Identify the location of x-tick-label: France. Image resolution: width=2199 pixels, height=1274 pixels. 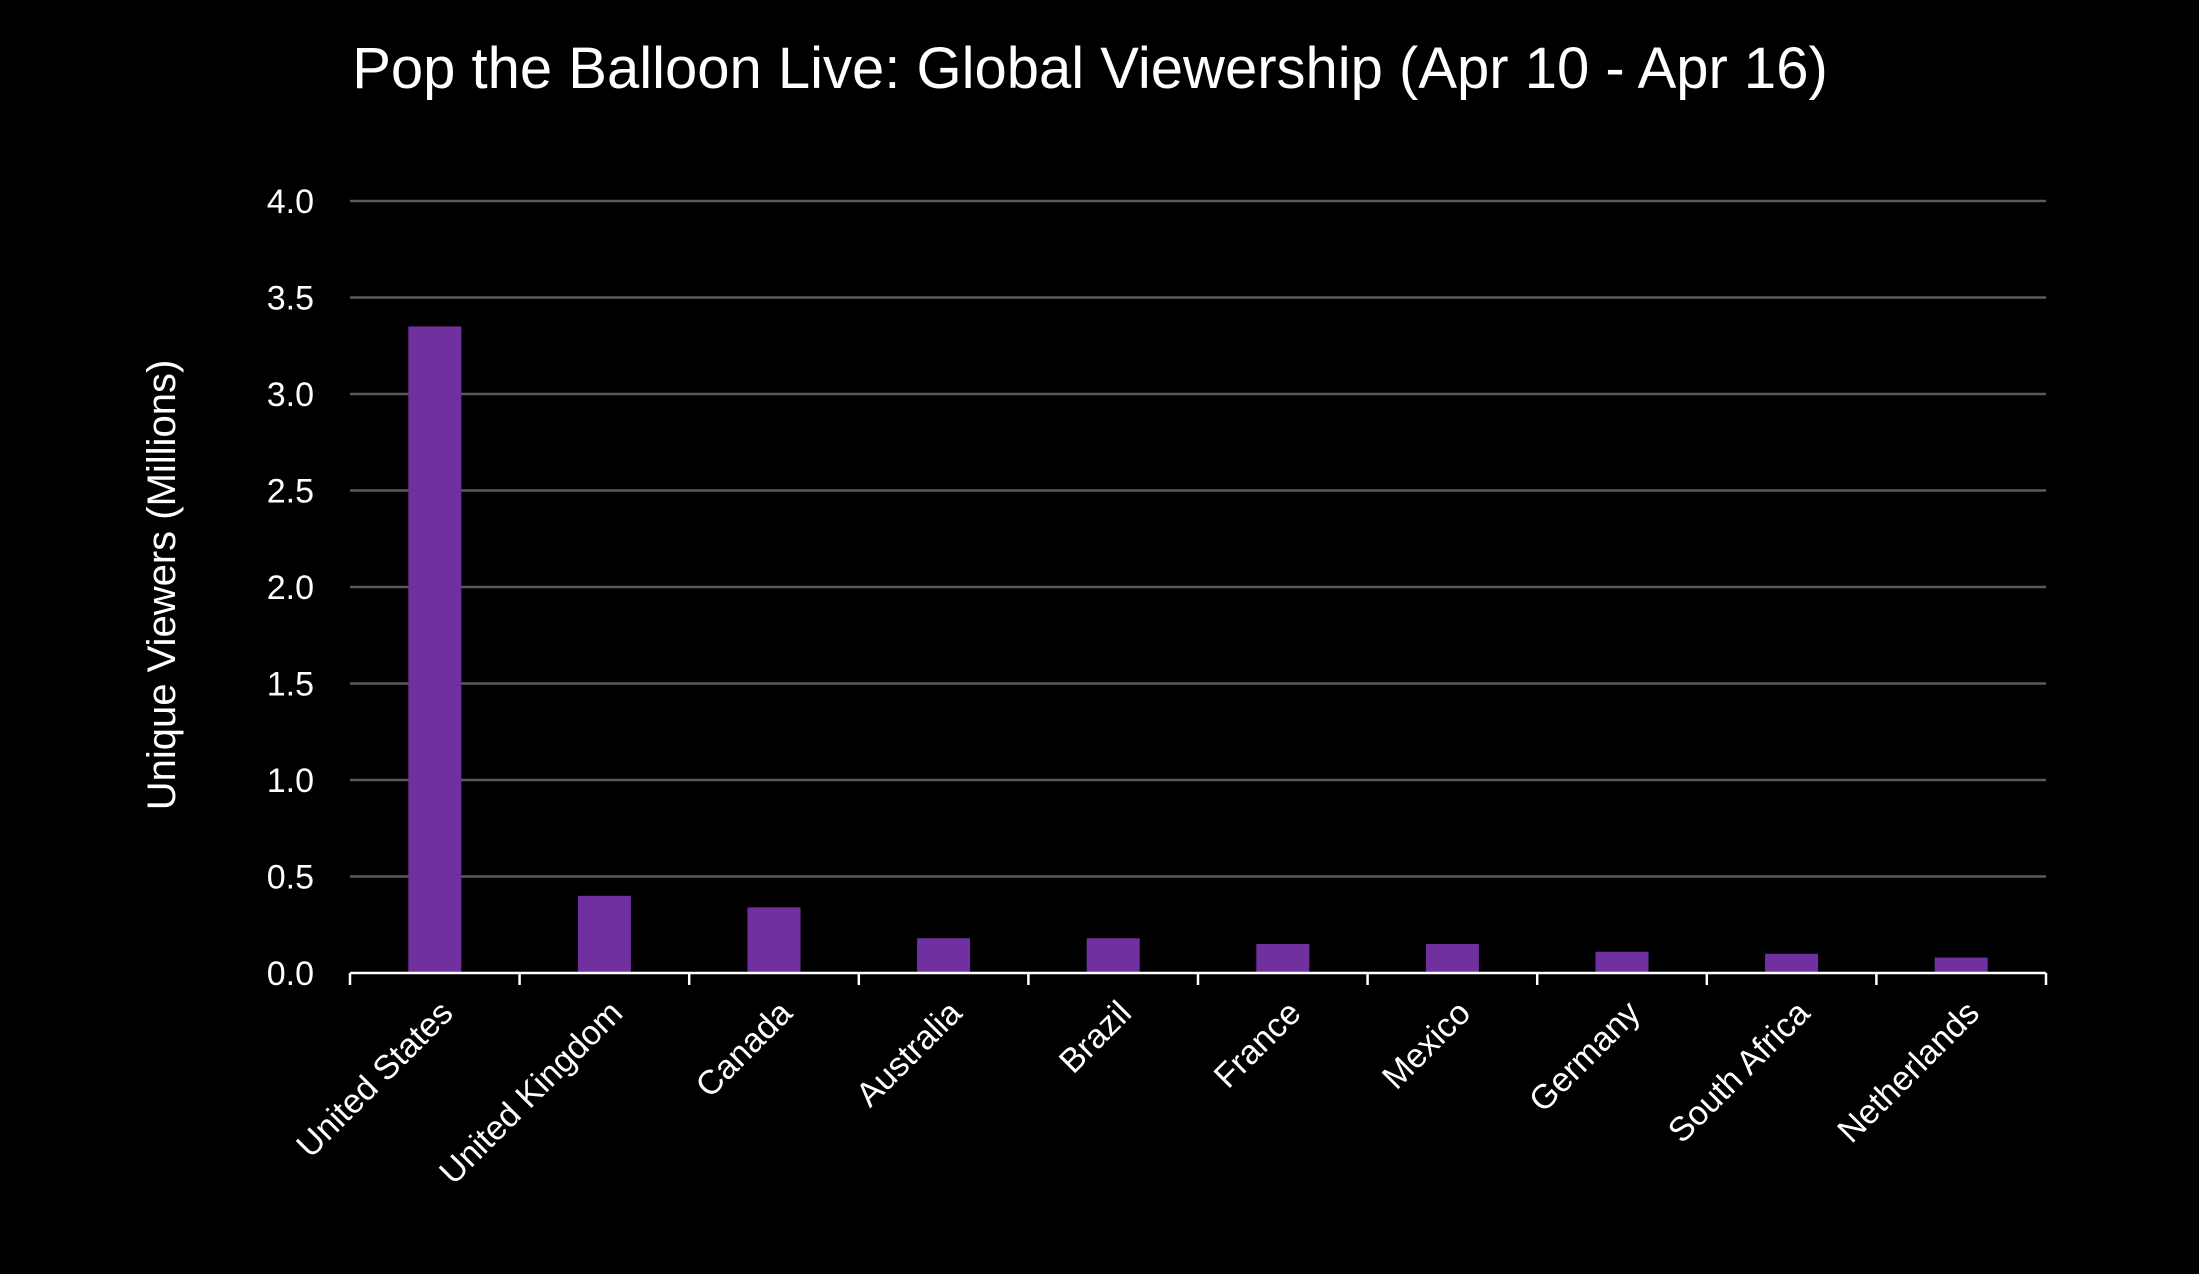
(1258, 1045).